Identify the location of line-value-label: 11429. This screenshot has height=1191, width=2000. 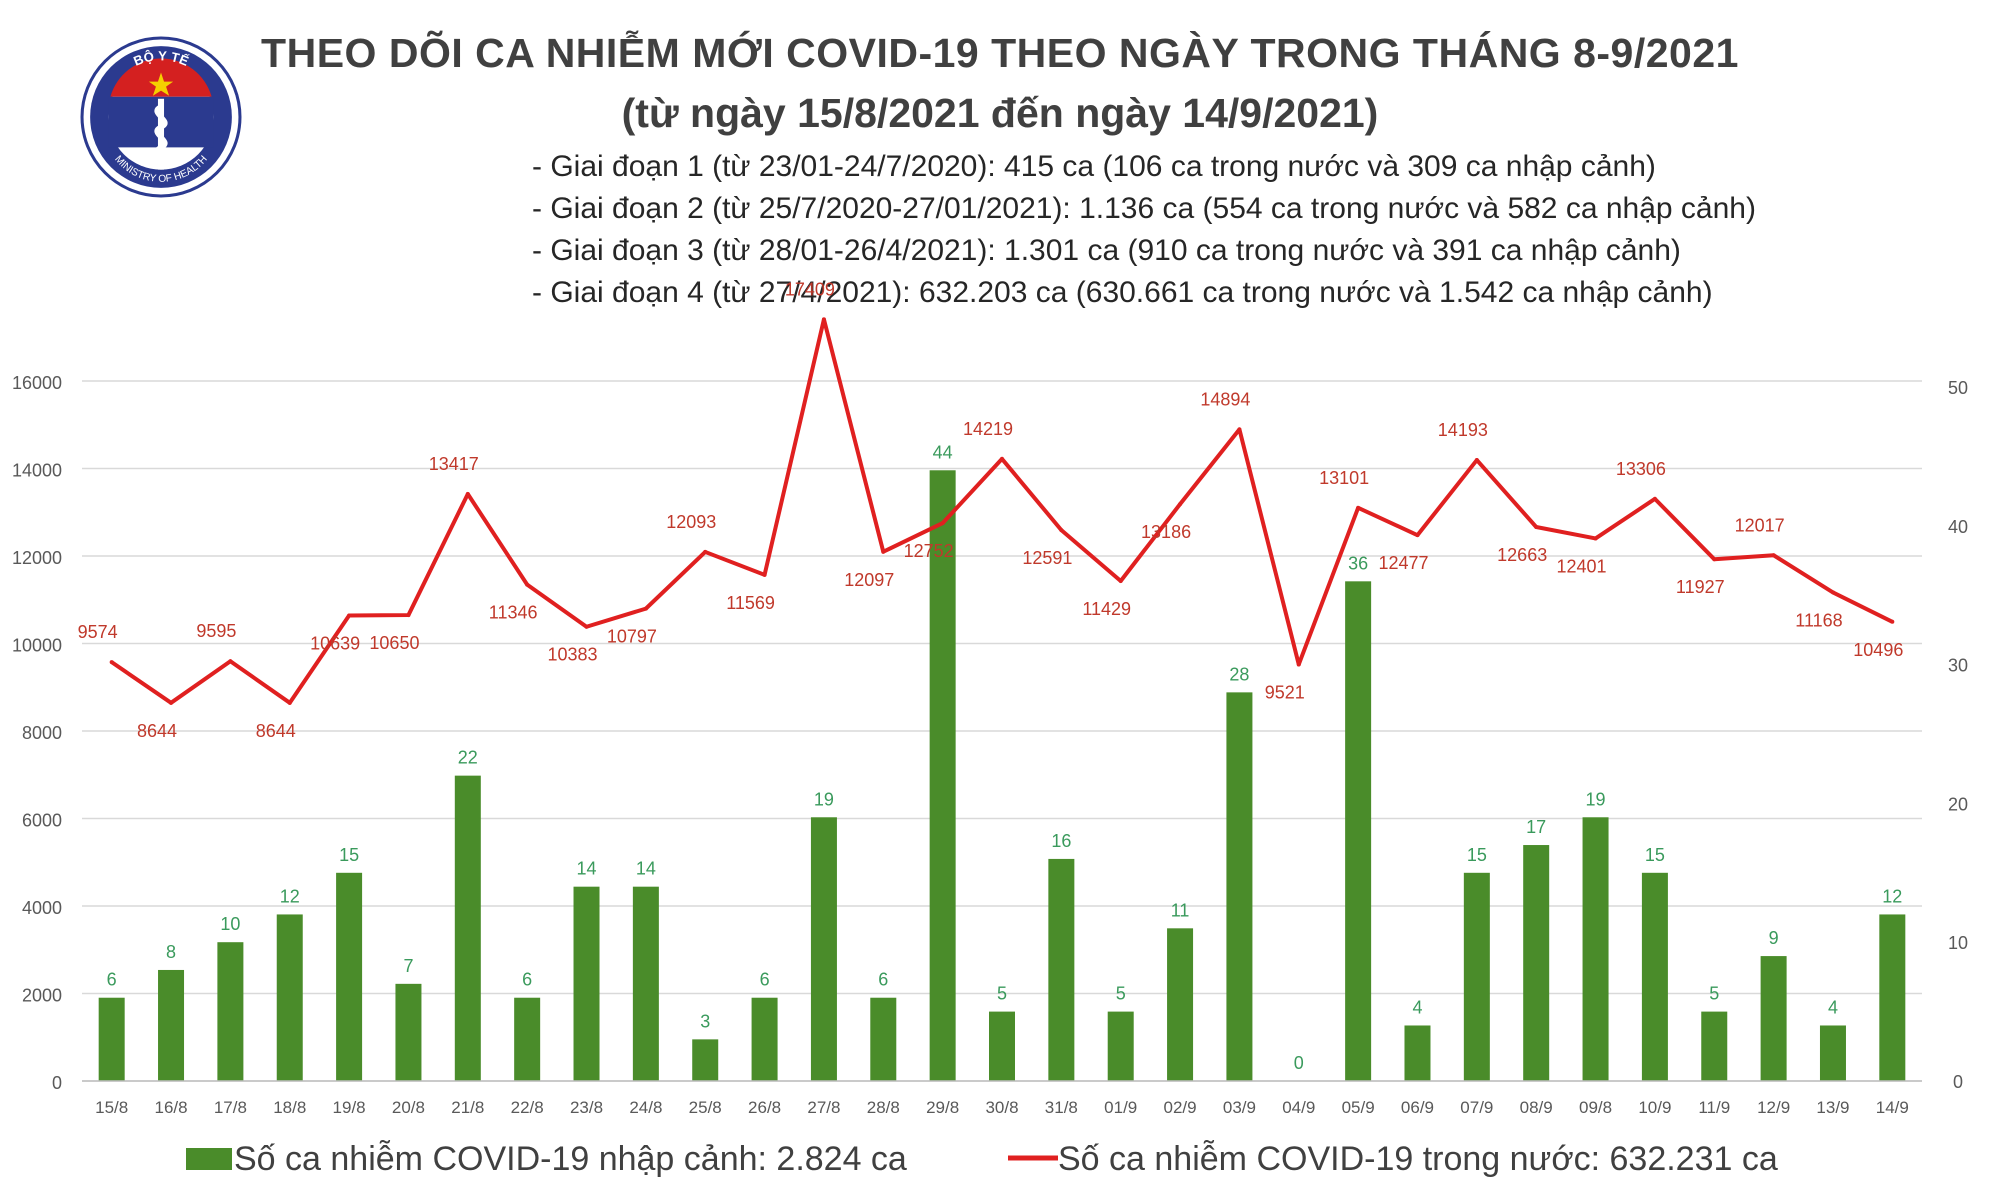
(1106, 609).